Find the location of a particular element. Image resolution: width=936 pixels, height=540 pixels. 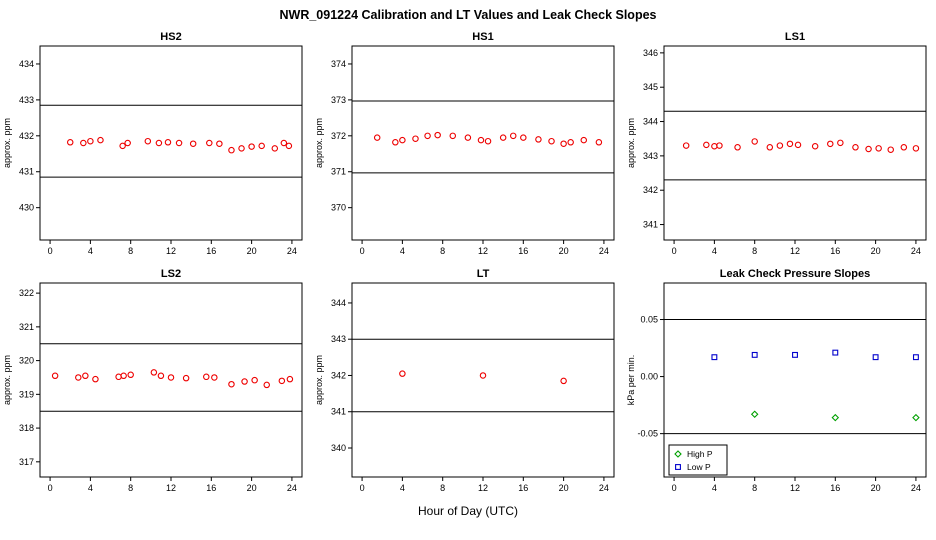

series-ls1-calibration is located at coordinates (801, 145).